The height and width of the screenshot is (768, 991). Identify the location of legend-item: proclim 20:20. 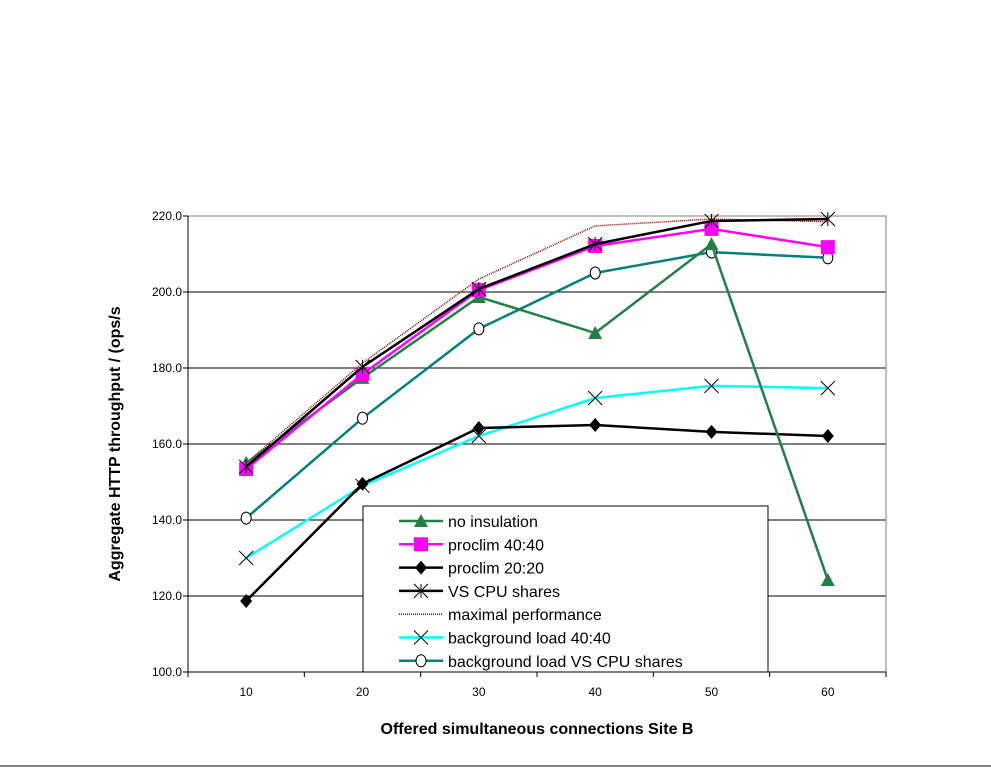
(471, 569).